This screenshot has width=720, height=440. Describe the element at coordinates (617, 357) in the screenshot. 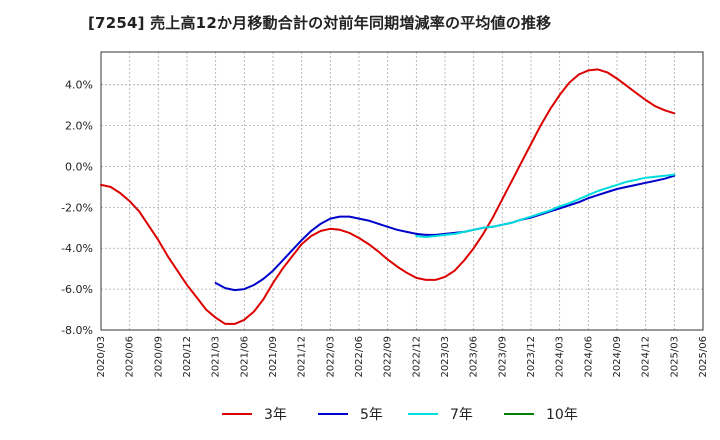

I see `x-tick-label: 2024/09` at that location.